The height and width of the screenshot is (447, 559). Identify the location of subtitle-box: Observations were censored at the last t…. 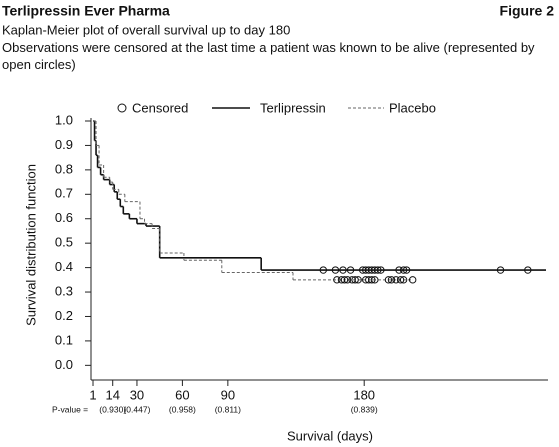
(268, 56).